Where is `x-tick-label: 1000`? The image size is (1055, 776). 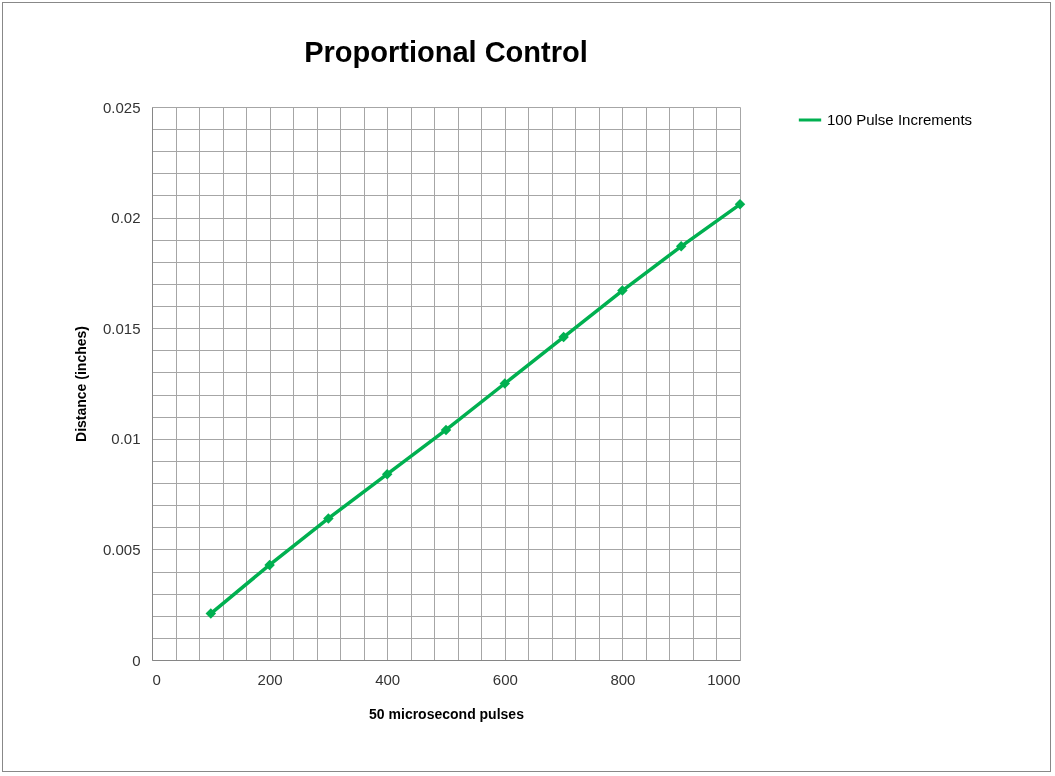
x-tick-label: 1000 is located at coordinates (724, 679).